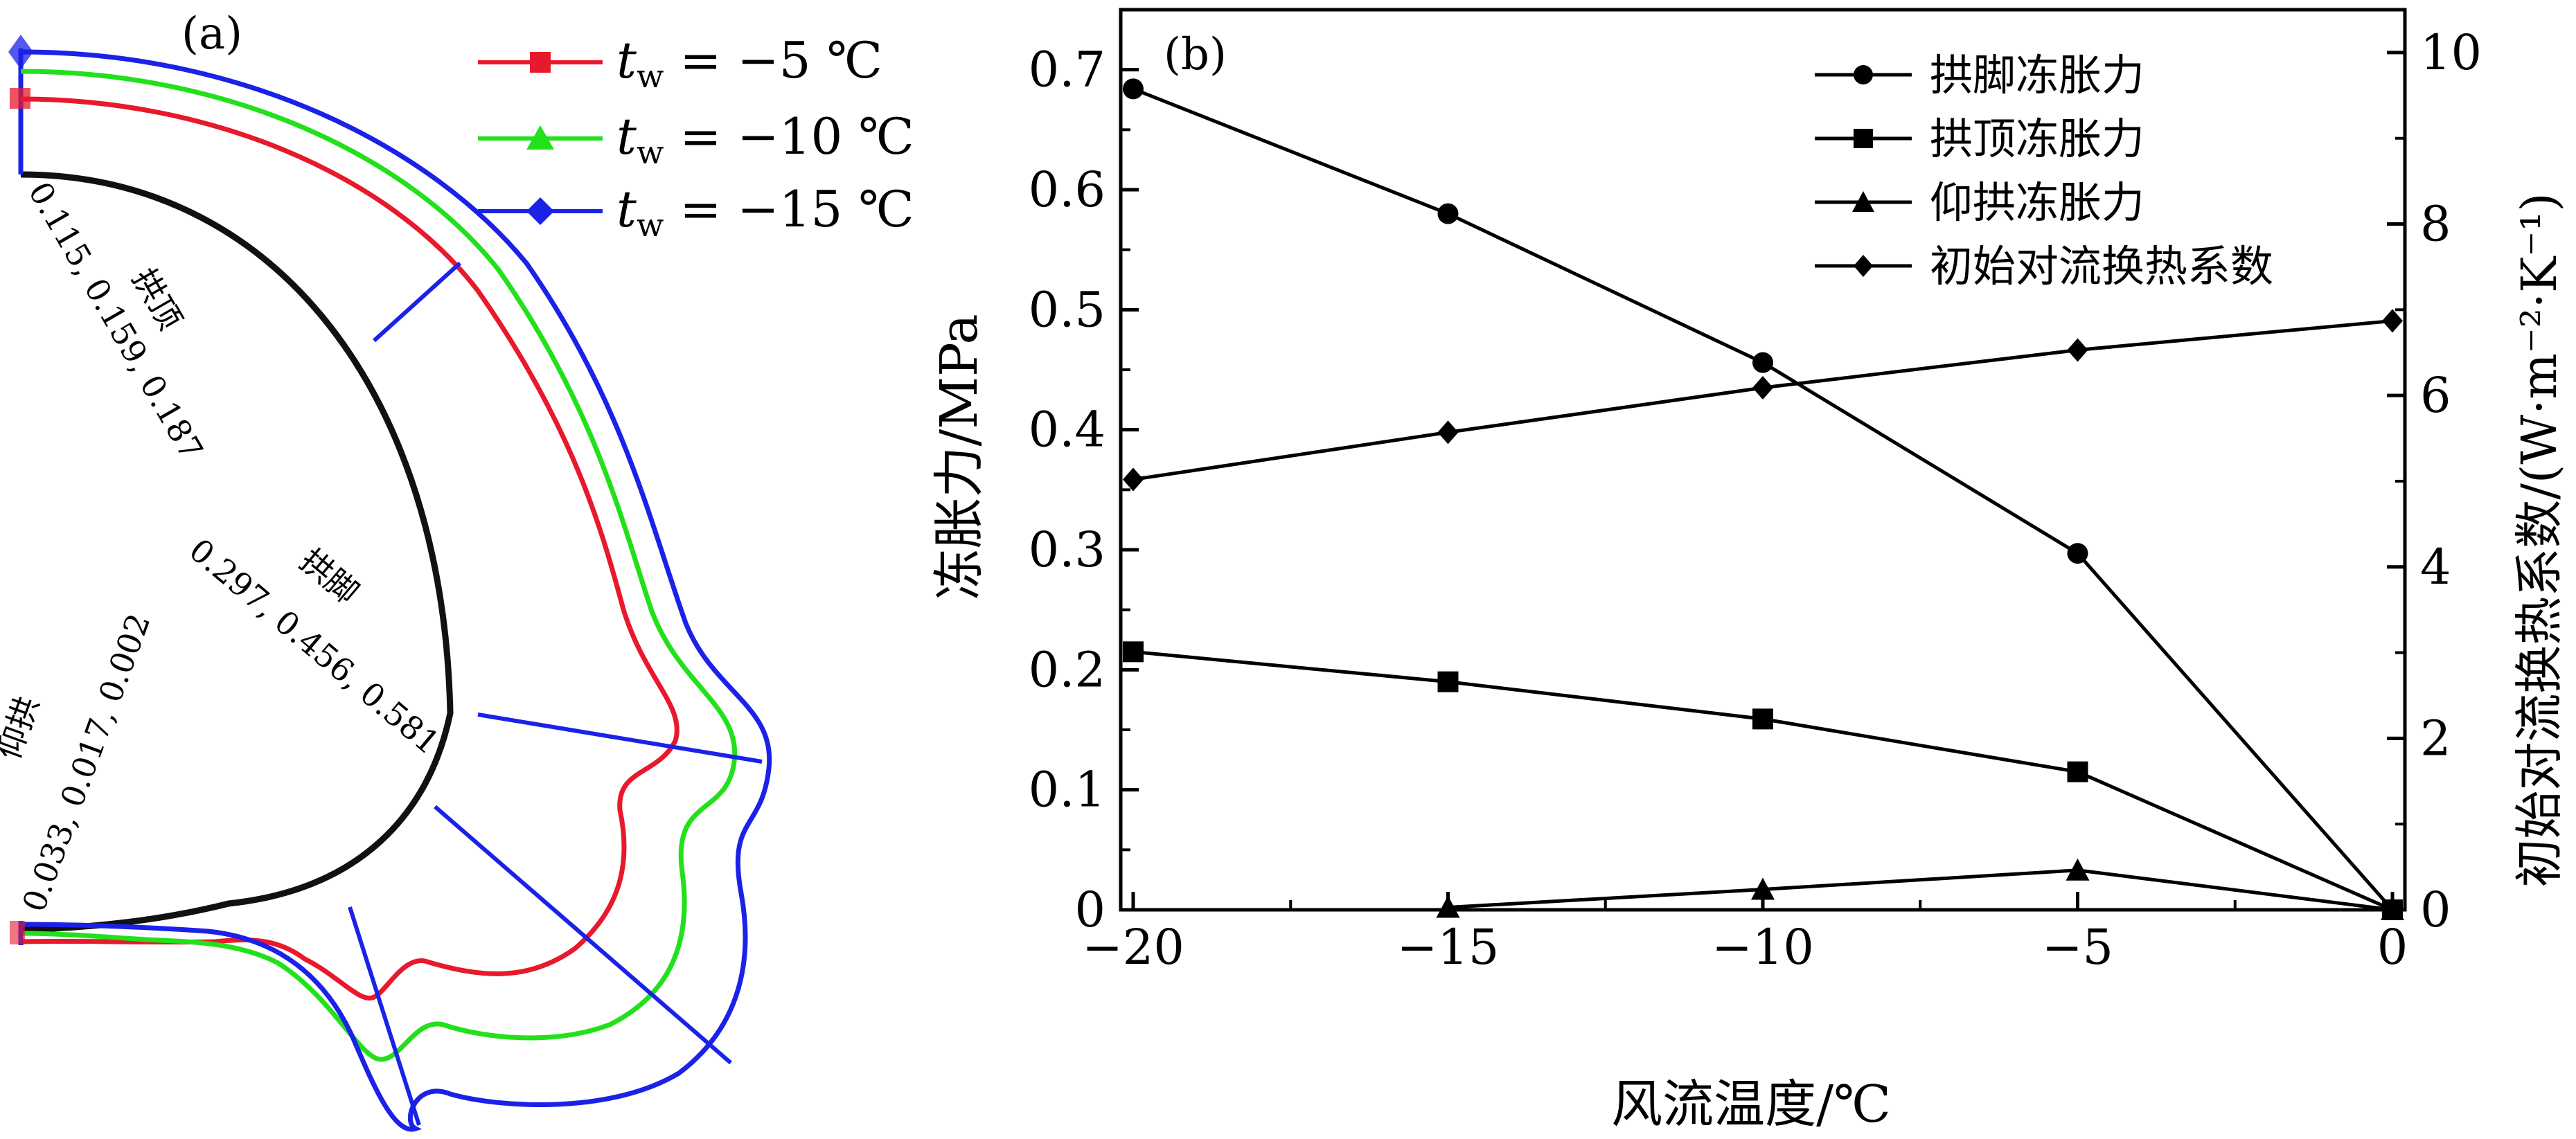 Image resolution: width=2576 pixels, height=1139 pixels. I want to click on y2-tick-label: 6, so click(2435, 395).